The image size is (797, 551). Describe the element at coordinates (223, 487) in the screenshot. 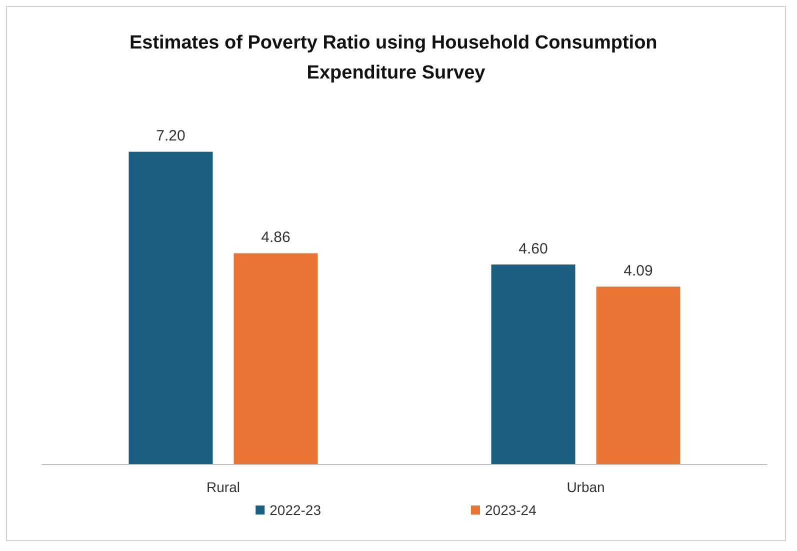

I see `x-tick-label: Rural` at that location.